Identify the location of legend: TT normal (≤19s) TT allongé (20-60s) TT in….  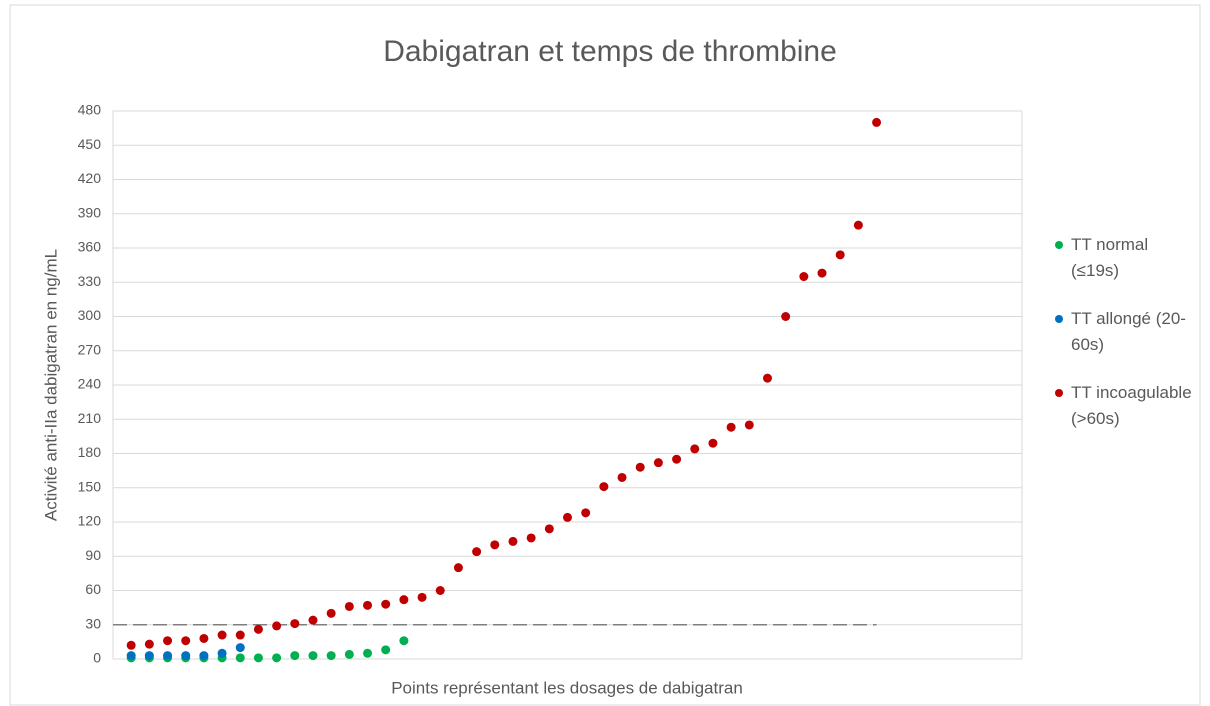
(1125, 343).